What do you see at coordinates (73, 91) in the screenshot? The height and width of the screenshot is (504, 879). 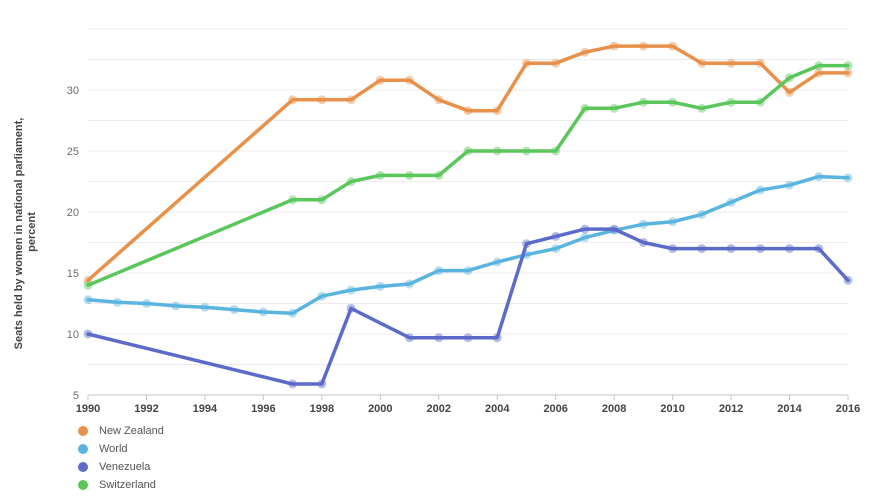 I see `y-tick-label: 30` at bounding box center [73, 91].